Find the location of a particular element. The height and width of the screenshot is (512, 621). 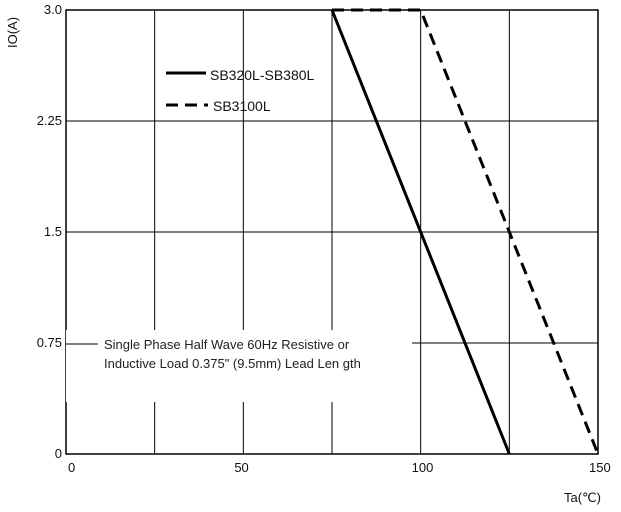

y-axis-label: IO(A) is located at coordinates (12, 32).